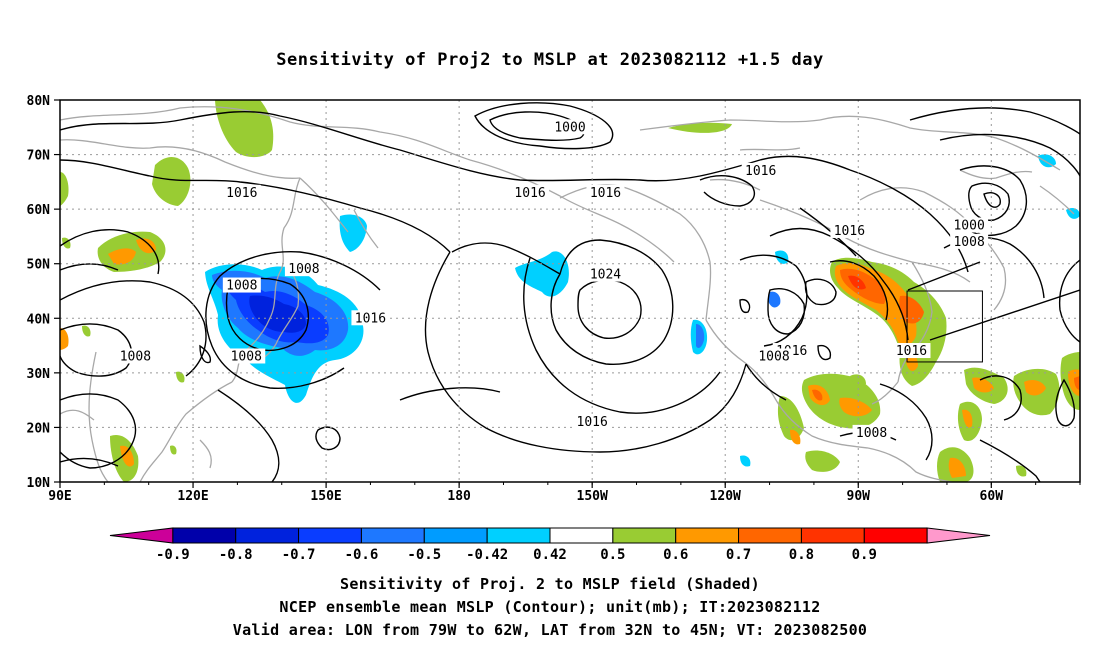 The height and width of the screenshot is (650, 1100). I want to click on x-tick-label: 120W, so click(725, 496).